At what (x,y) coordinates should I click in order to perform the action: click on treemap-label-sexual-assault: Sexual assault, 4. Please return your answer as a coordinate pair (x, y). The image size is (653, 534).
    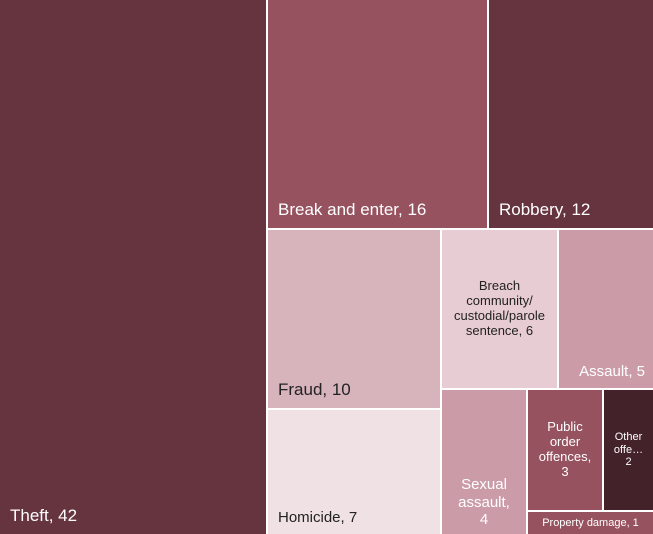
    Looking at the image, I should click on (484, 502).